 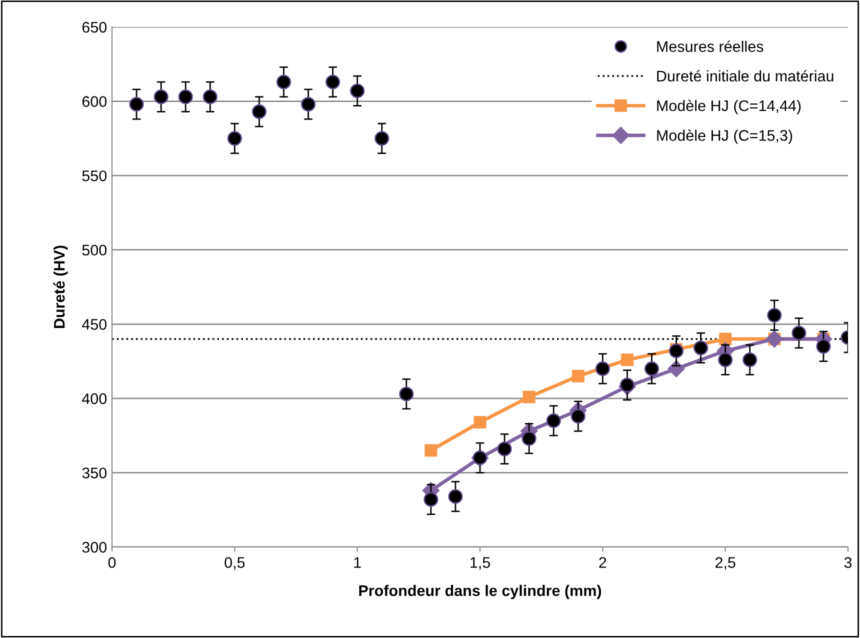 What do you see at coordinates (94, 250) in the screenshot?
I see `y-tick-label: 500` at bounding box center [94, 250].